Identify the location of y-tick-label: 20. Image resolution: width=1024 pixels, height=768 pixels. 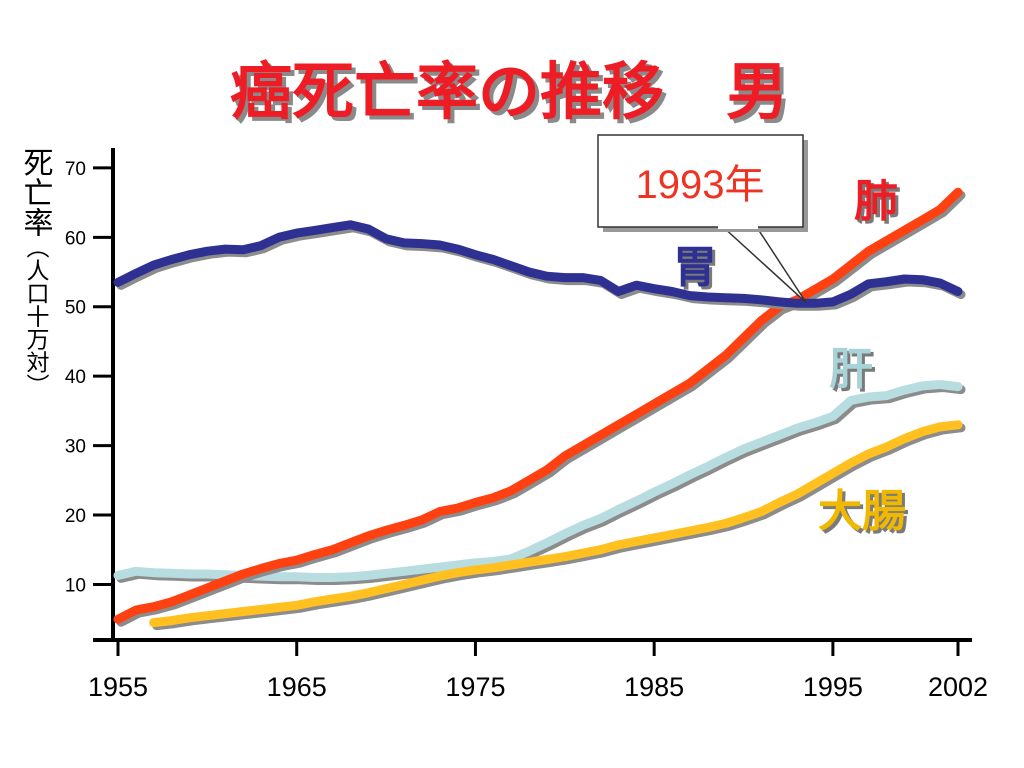
(75, 516).